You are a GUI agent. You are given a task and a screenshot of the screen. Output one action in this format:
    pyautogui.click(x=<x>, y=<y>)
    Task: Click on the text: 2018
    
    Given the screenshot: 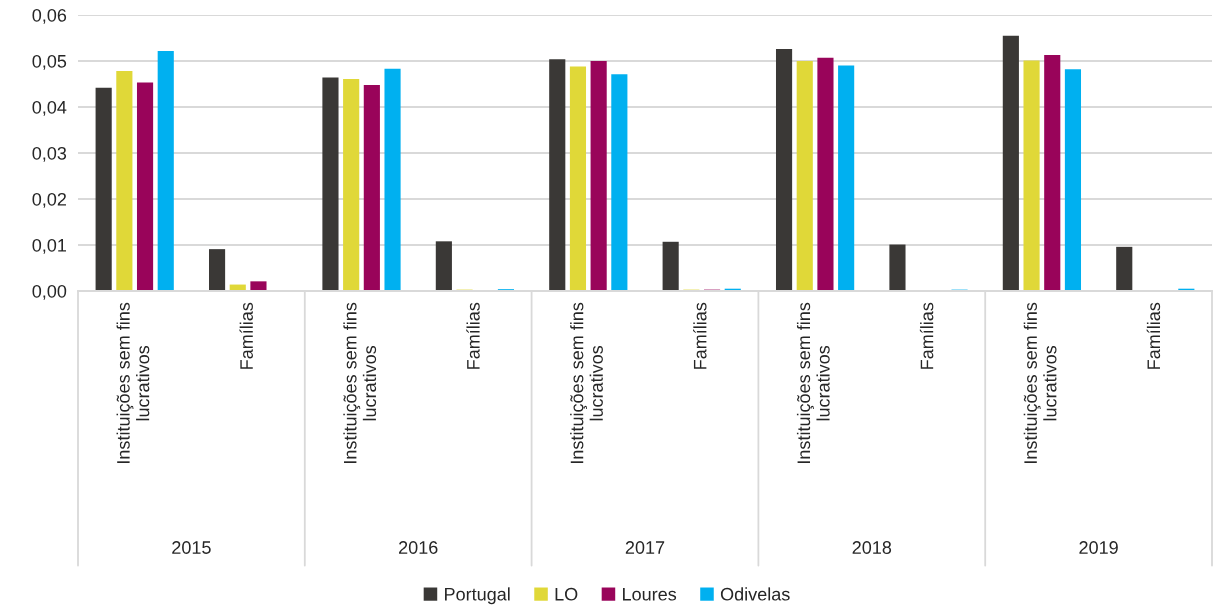 What is the action you would take?
    pyautogui.click(x=872, y=547)
    